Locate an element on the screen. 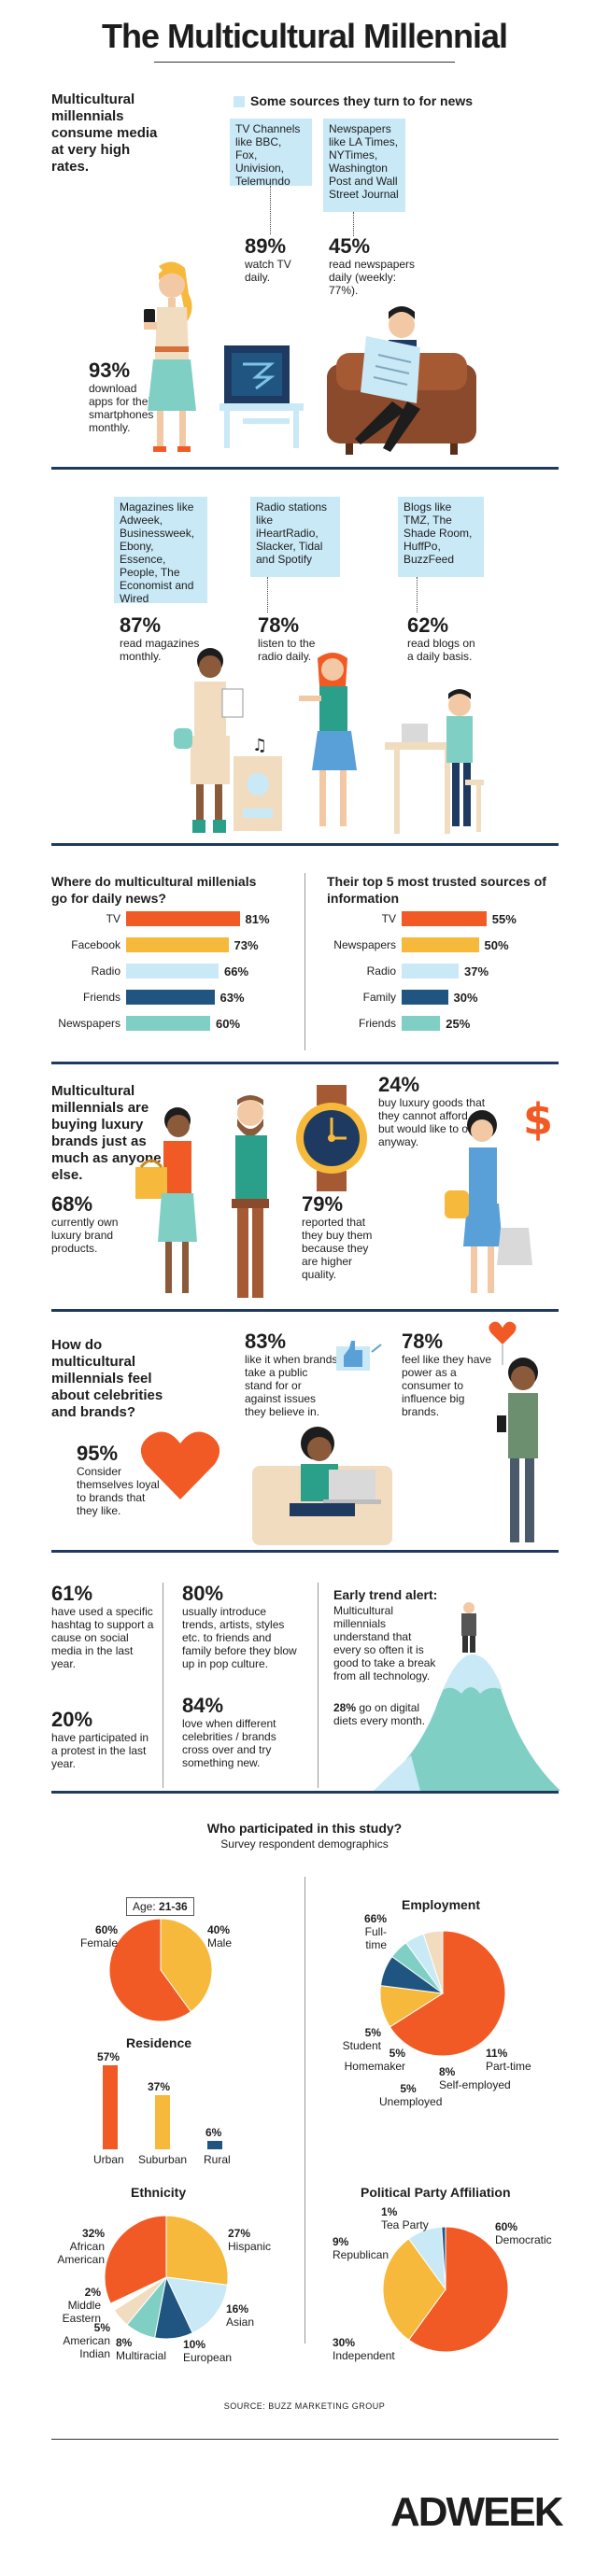 The height and width of the screenshot is (2576, 609). ethnicity-label-1: 16% Asian is located at coordinates (240, 2315).